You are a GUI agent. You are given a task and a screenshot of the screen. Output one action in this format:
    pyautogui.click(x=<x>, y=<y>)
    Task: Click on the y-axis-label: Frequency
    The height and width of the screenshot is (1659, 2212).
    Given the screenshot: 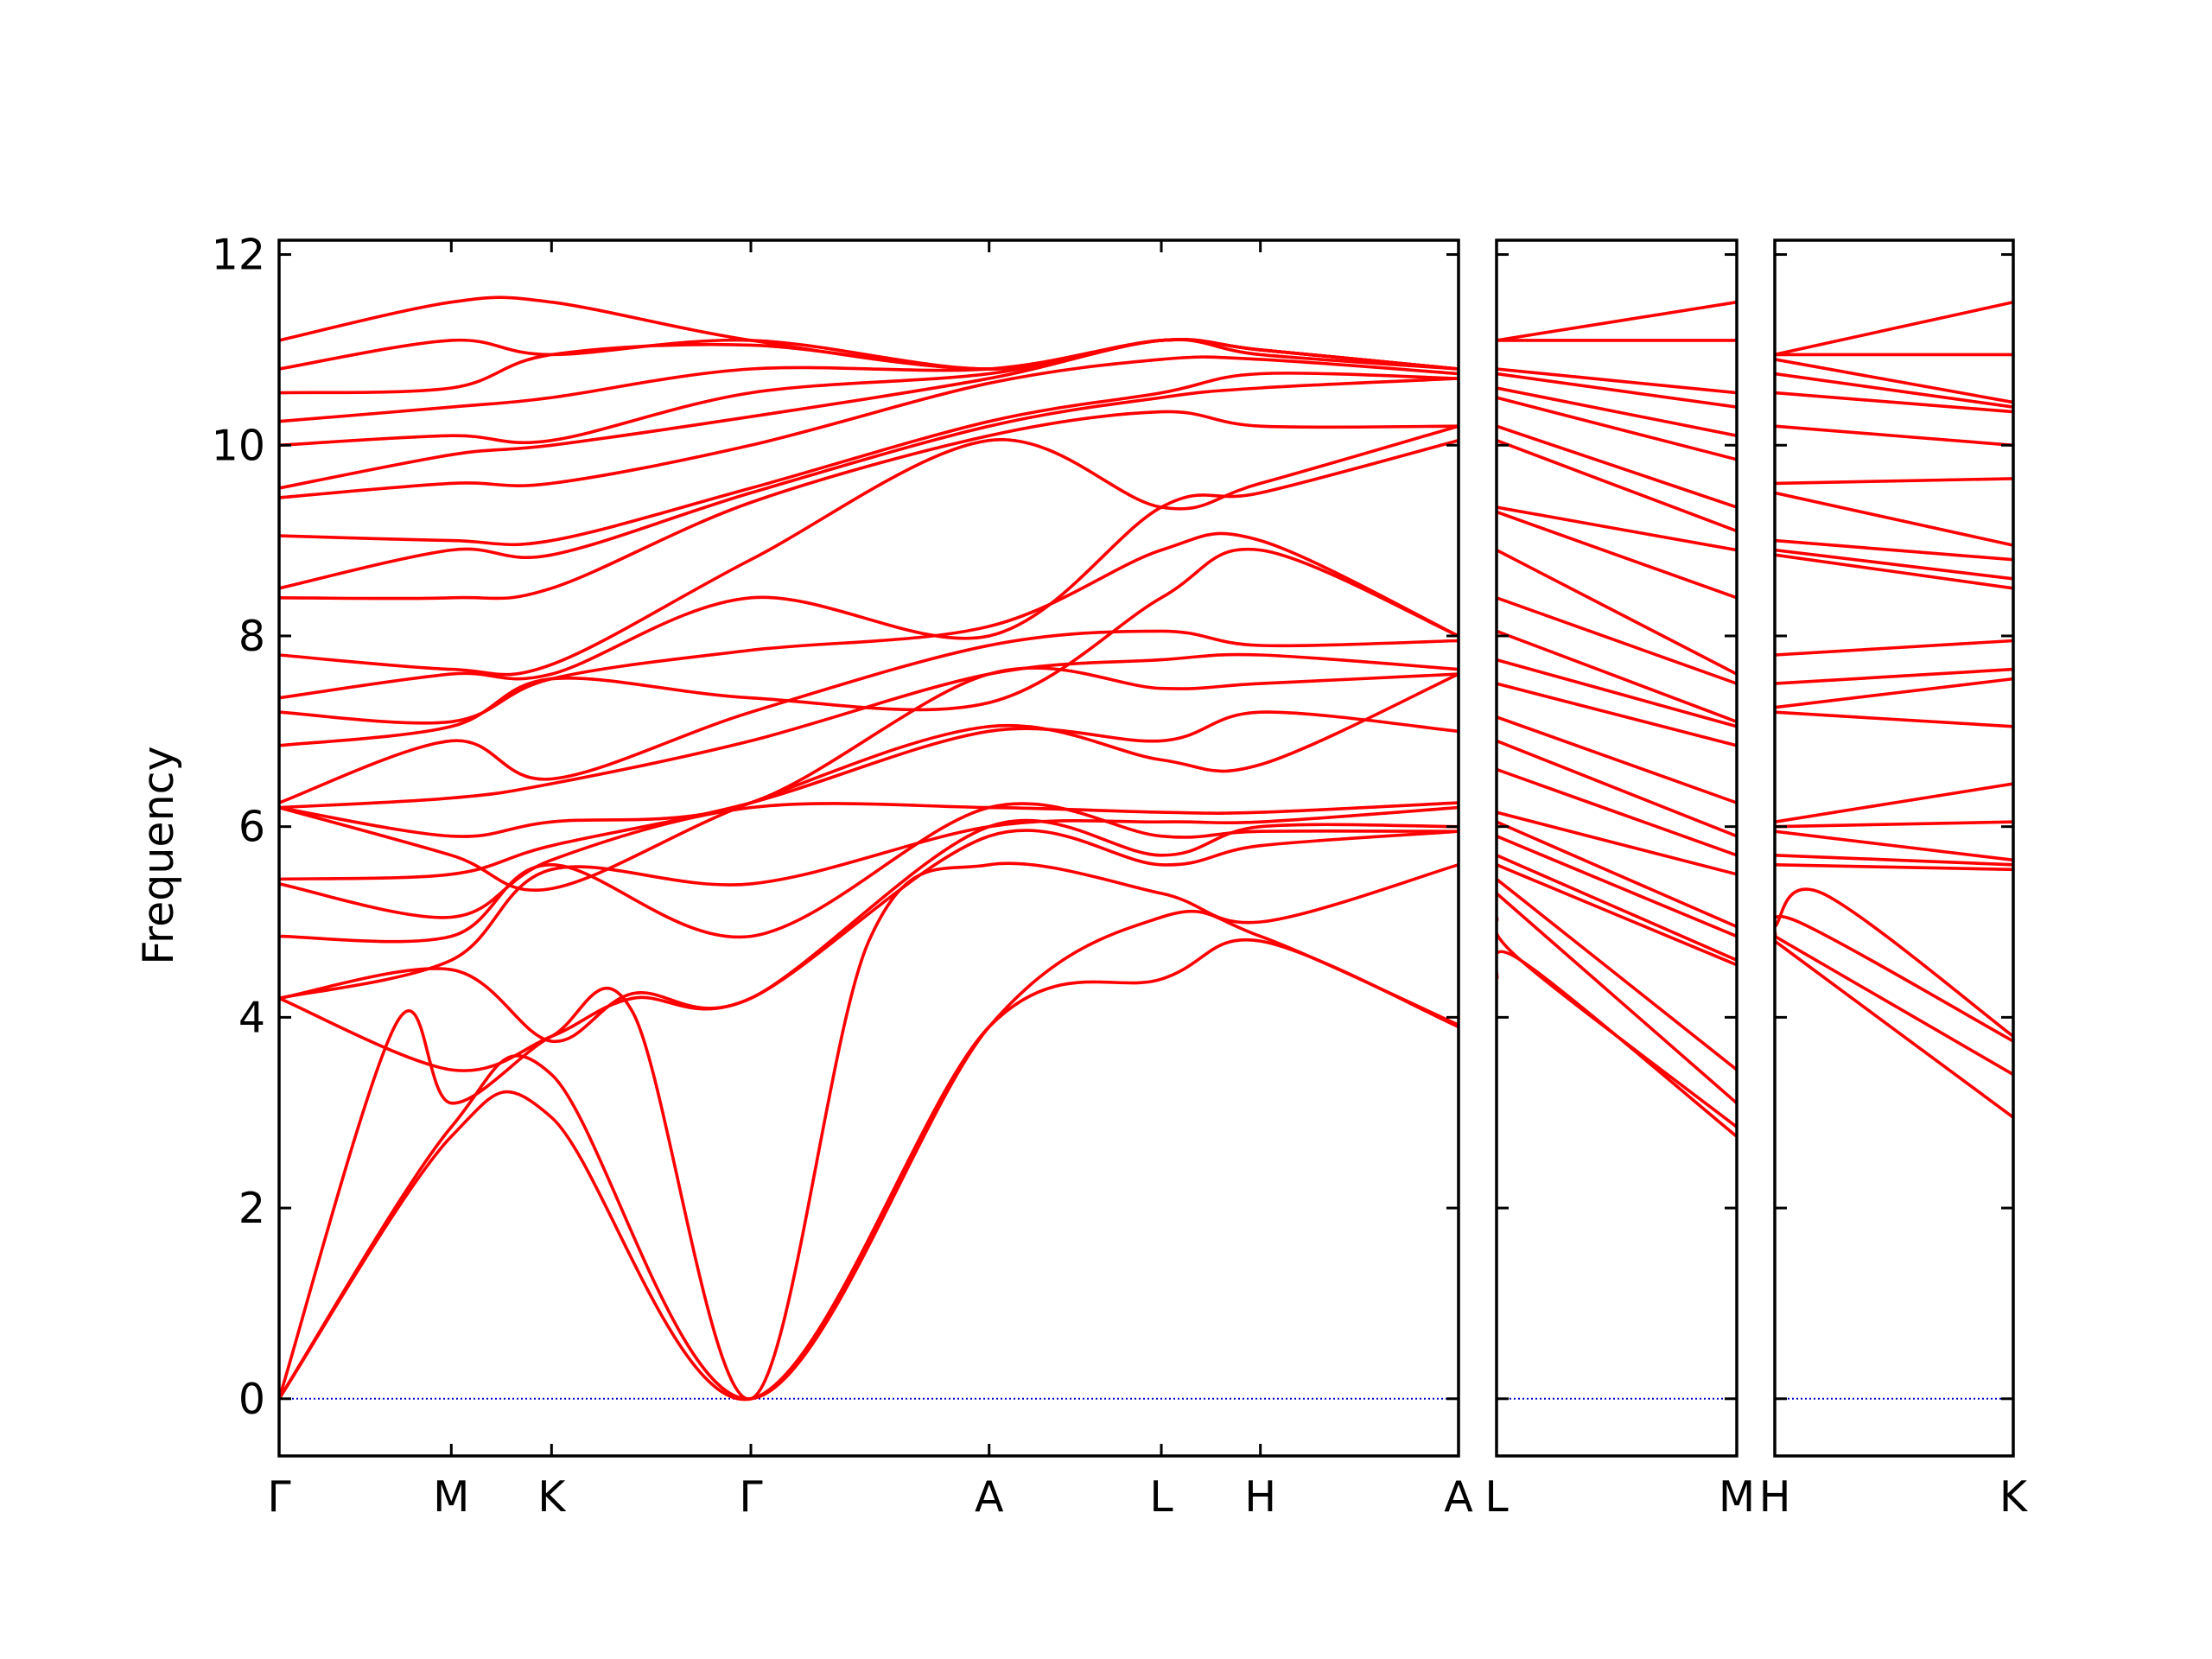 What is the action you would take?
    pyautogui.click(x=158, y=855)
    